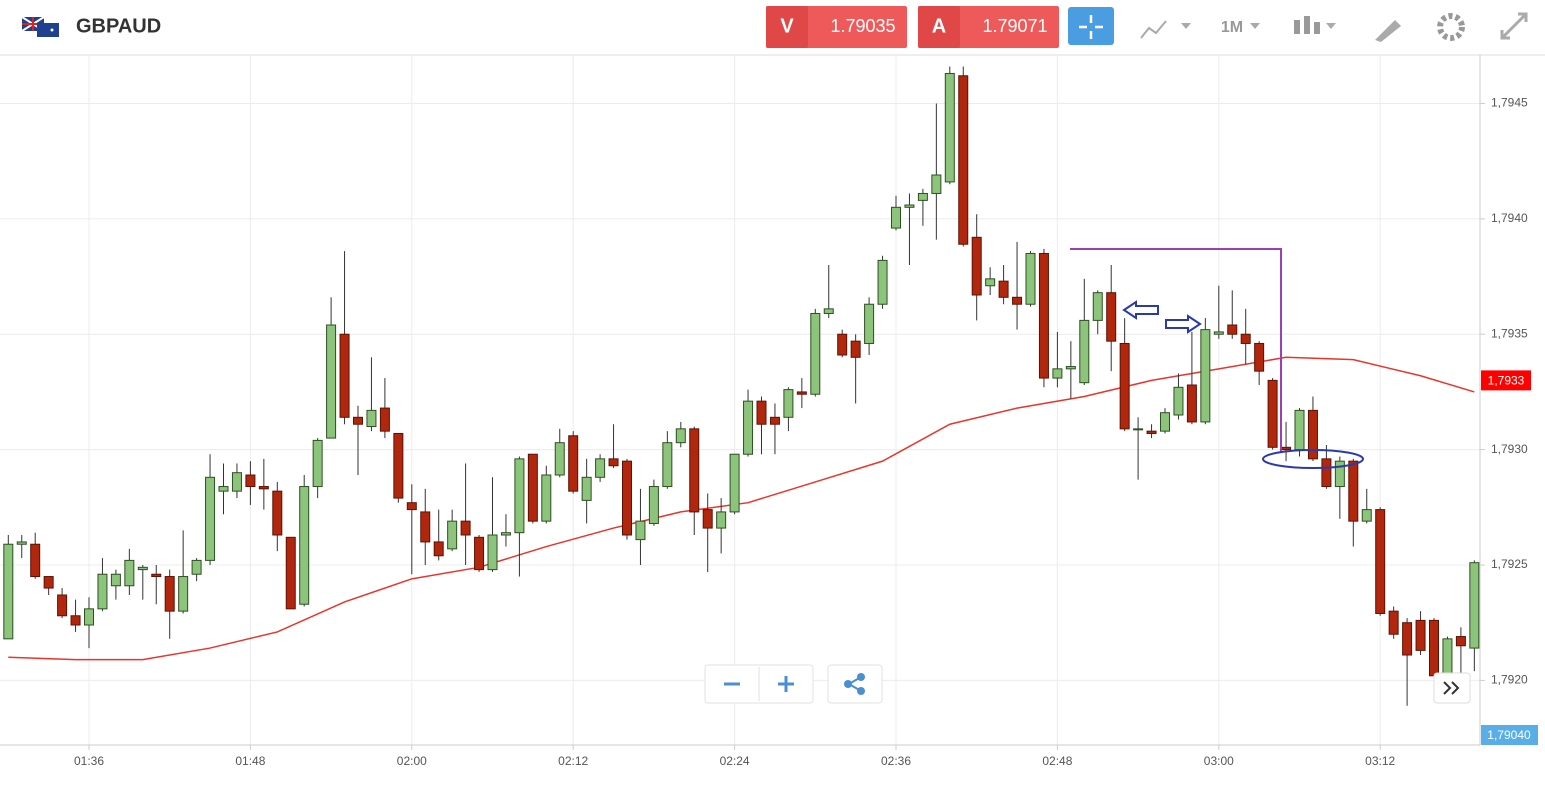  Describe the element at coordinates (1057, 761) in the screenshot. I see `x-tick-label: 02:48` at that location.